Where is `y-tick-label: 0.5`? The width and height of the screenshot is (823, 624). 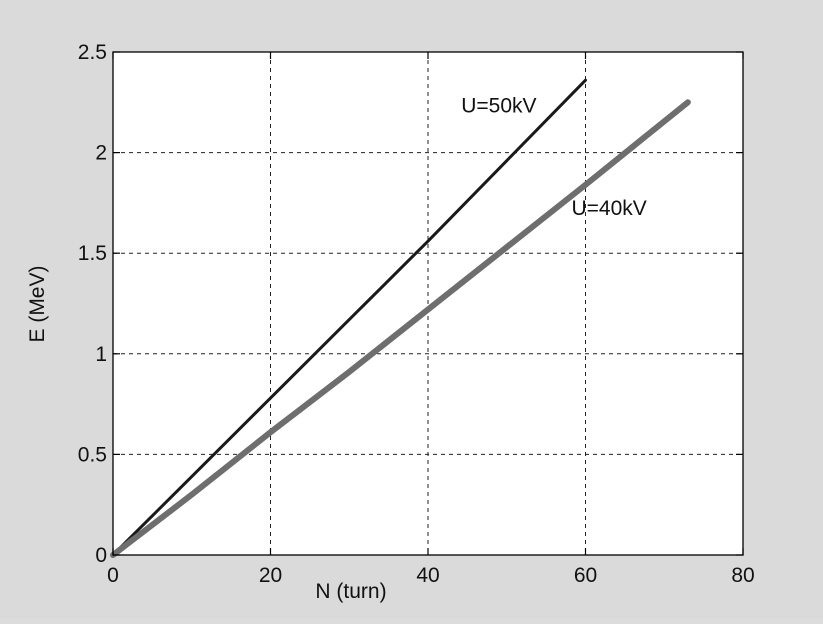 y-tick-label: 0.5 is located at coordinates (92, 454).